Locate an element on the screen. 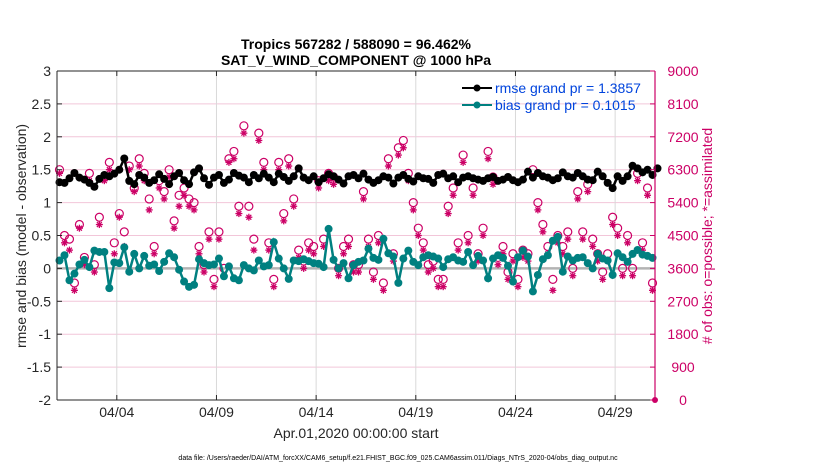 The image size is (830, 470). y-right-tick-label: 2700 is located at coordinates (682, 301).